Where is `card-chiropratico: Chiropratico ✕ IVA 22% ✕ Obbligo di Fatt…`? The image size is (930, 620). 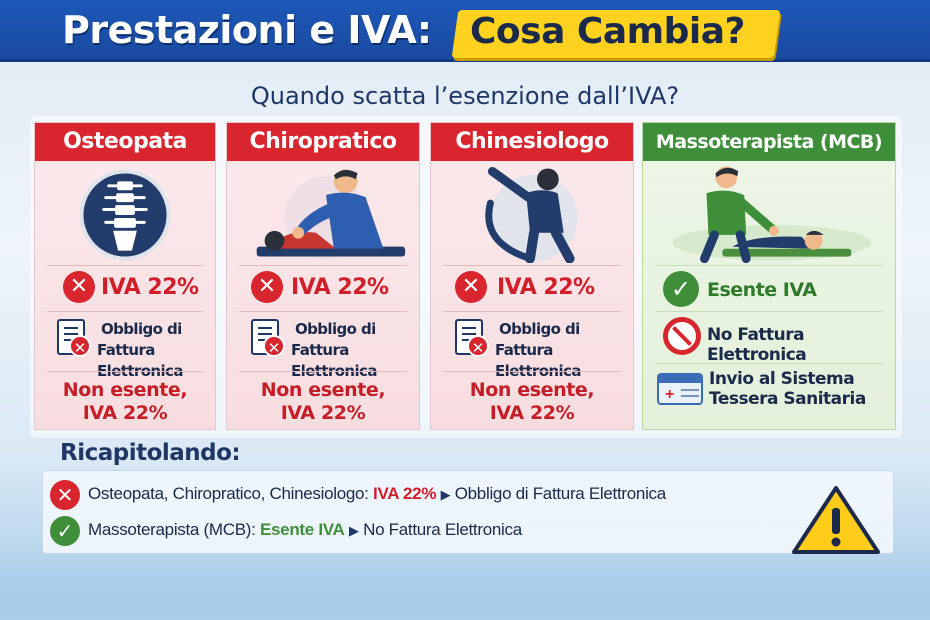
card-chiropratico: Chiropratico ✕ IVA 22% ✕ Obbligo di Fatt… is located at coordinates (323, 276).